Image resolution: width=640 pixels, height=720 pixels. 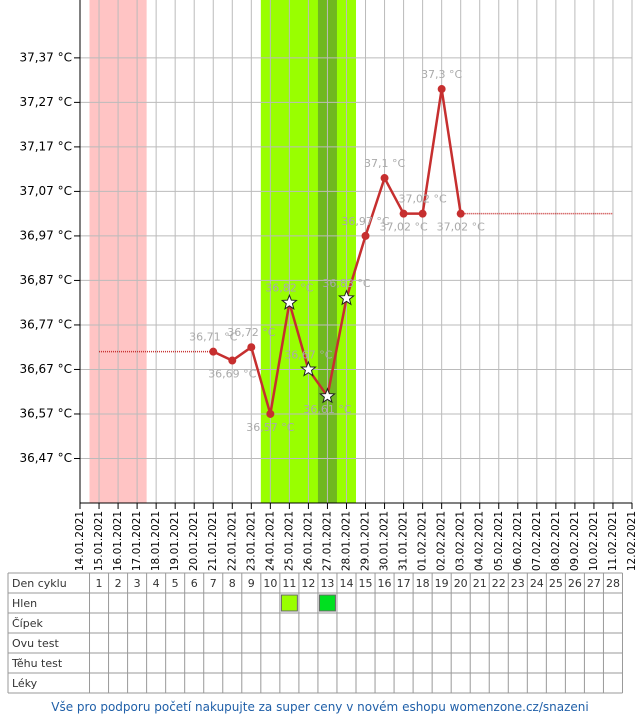 I want to click on y-tick-label: 37,17 °C, so click(x=45, y=146).